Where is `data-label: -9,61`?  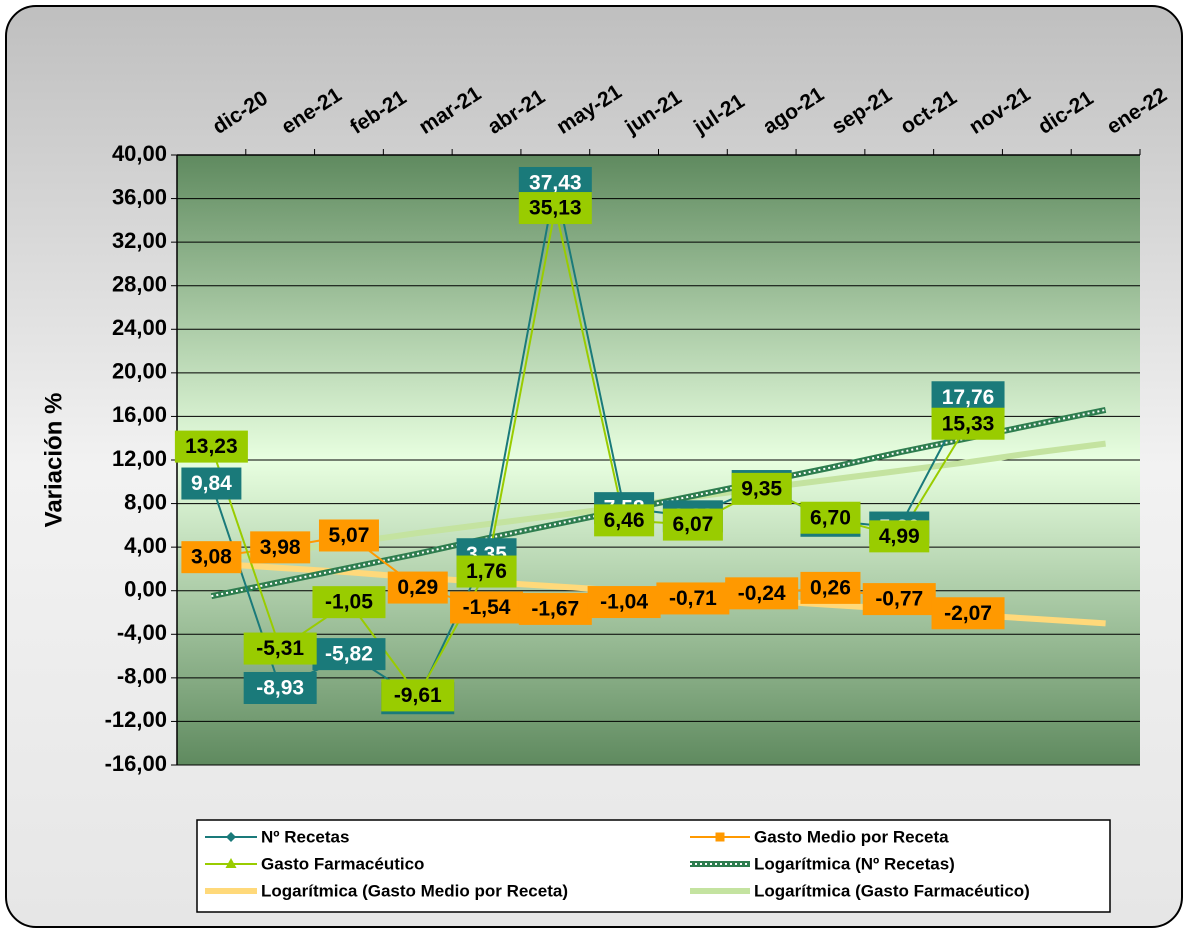
data-label: -9,61 is located at coordinates (418, 695).